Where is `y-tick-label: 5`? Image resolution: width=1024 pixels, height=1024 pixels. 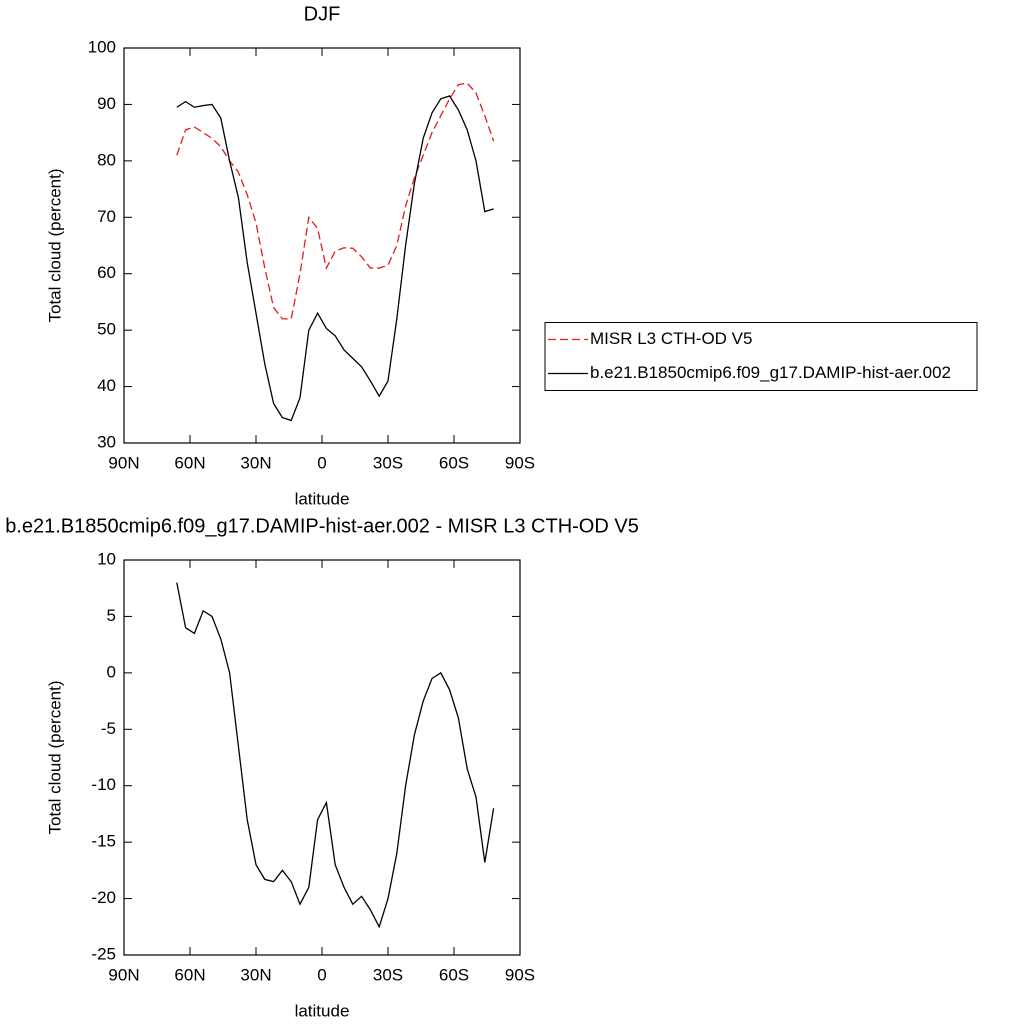
y-tick-label: 5 is located at coordinates (111, 615).